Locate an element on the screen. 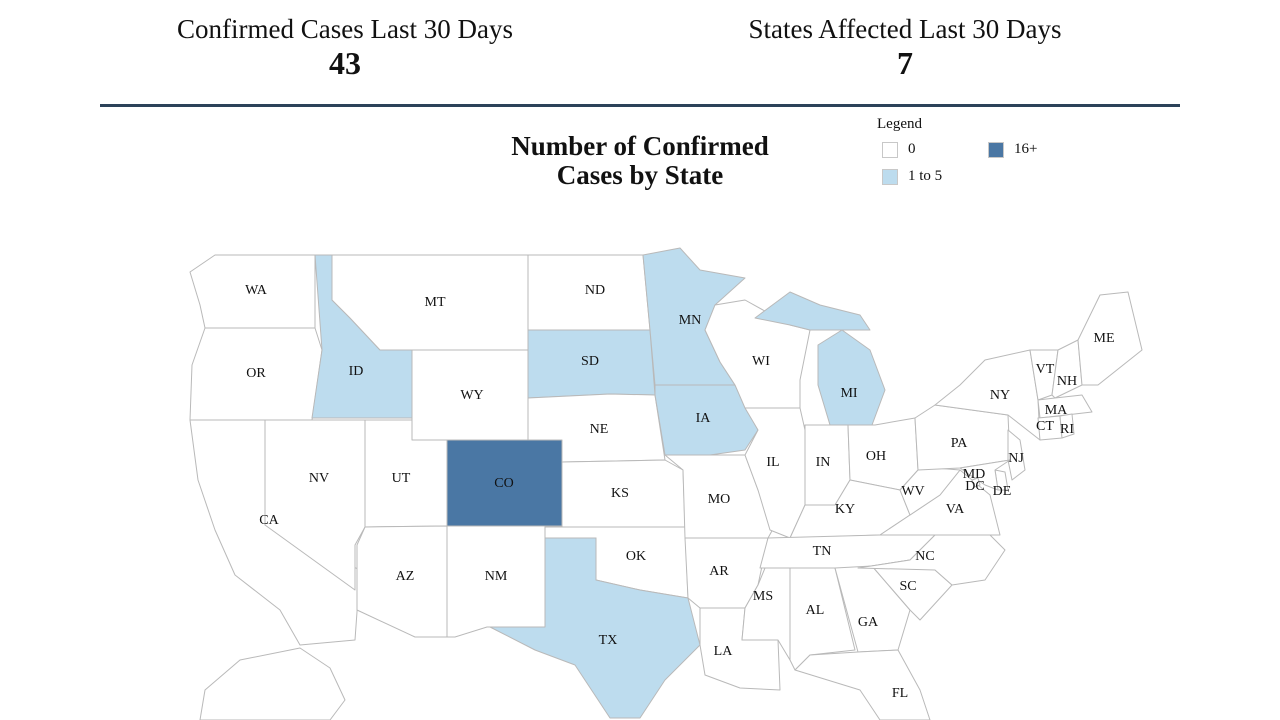 The image size is (1280, 720). label-va: VA is located at coordinates (955, 509).